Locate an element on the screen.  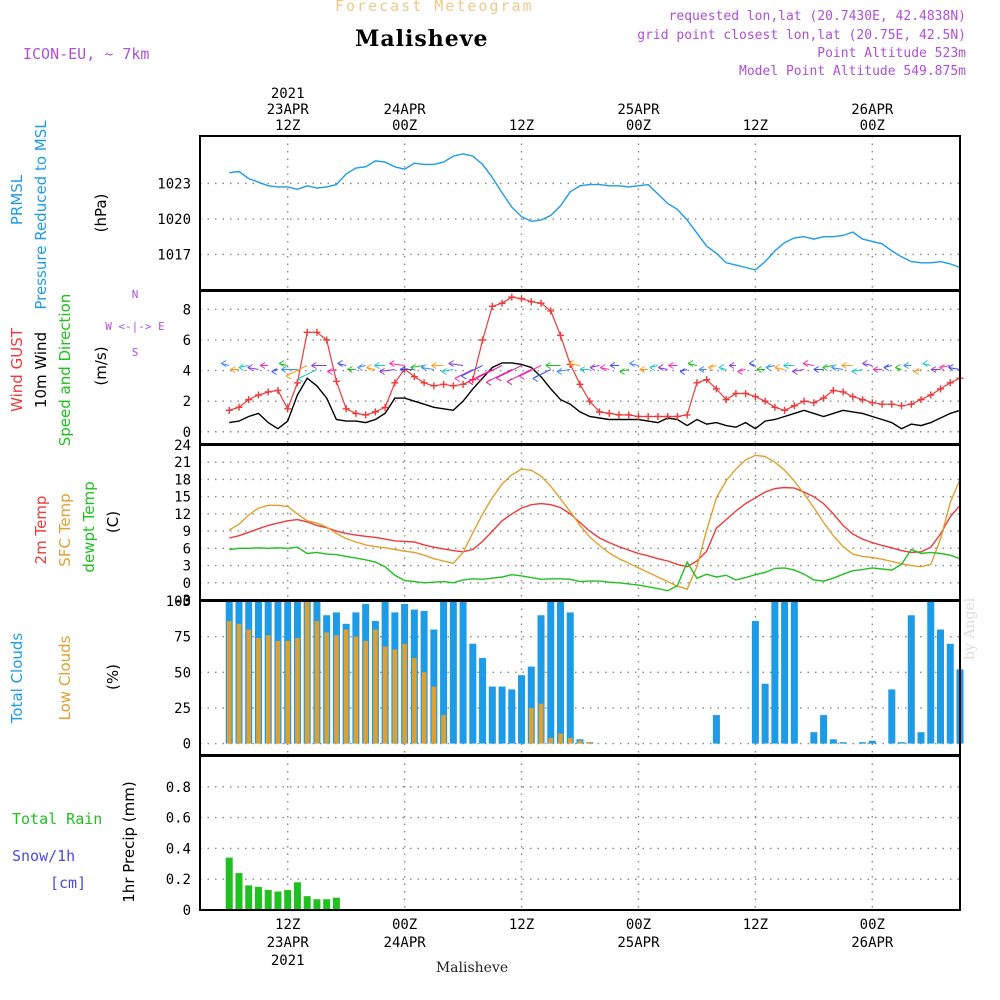
low-clouds-label: Low Clouds is located at coordinates (65, 677).